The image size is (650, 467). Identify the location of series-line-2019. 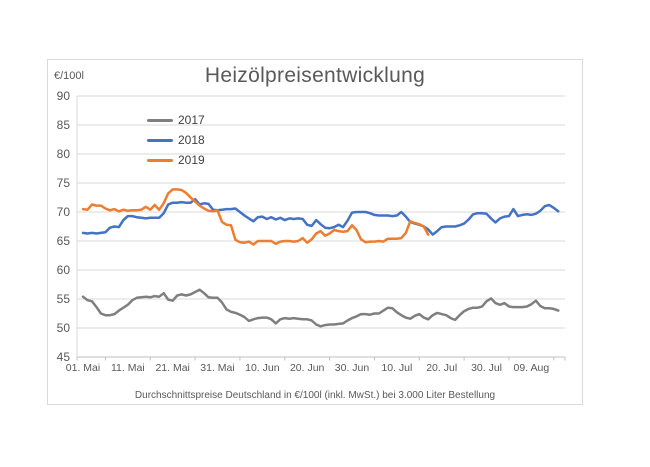
(255, 217).